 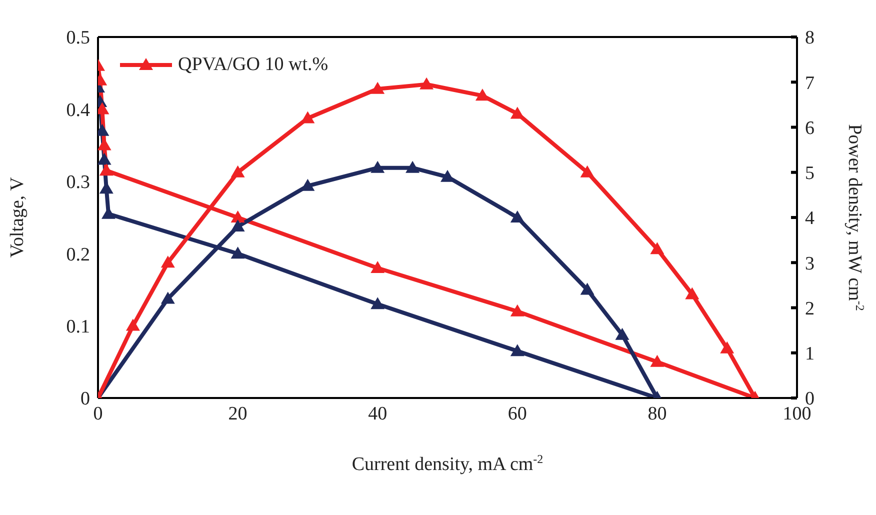 What do you see at coordinates (809, 38) in the screenshot?
I see `y2-tick-label: 8` at bounding box center [809, 38].